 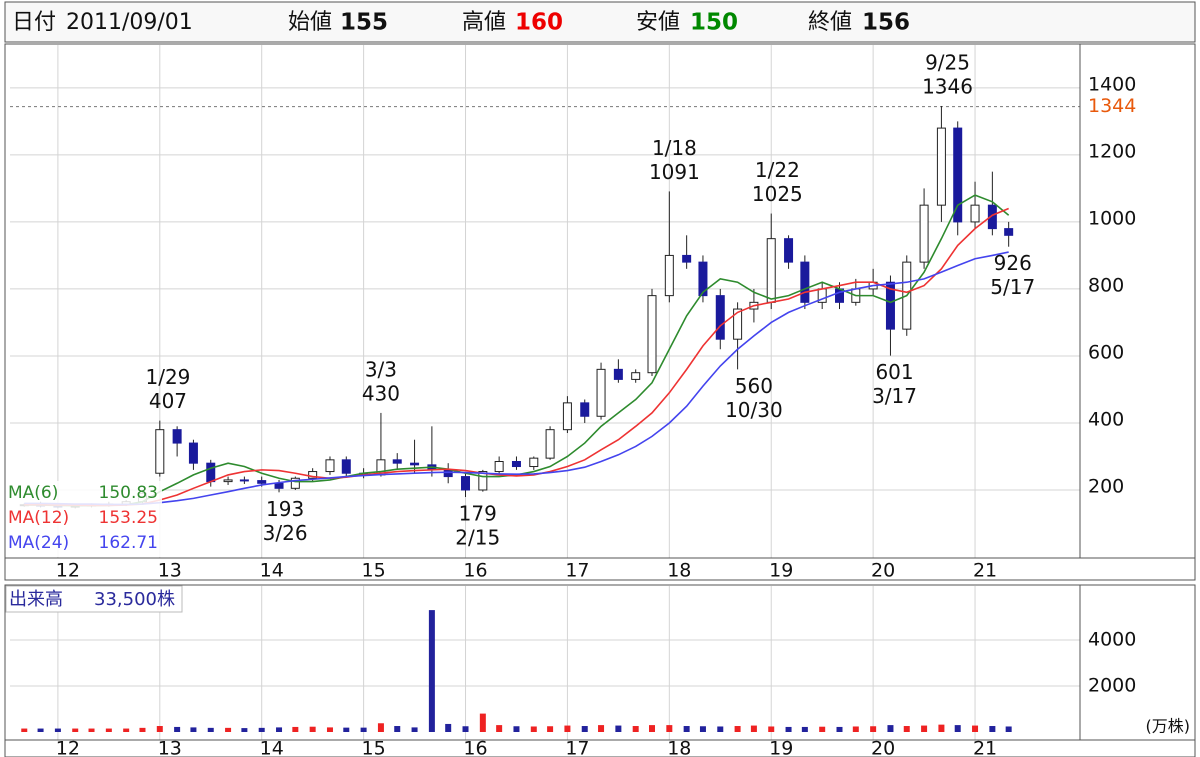 What do you see at coordinates (285, 533) in the screenshot?
I see `annotation-date: 3/26` at bounding box center [285, 533].